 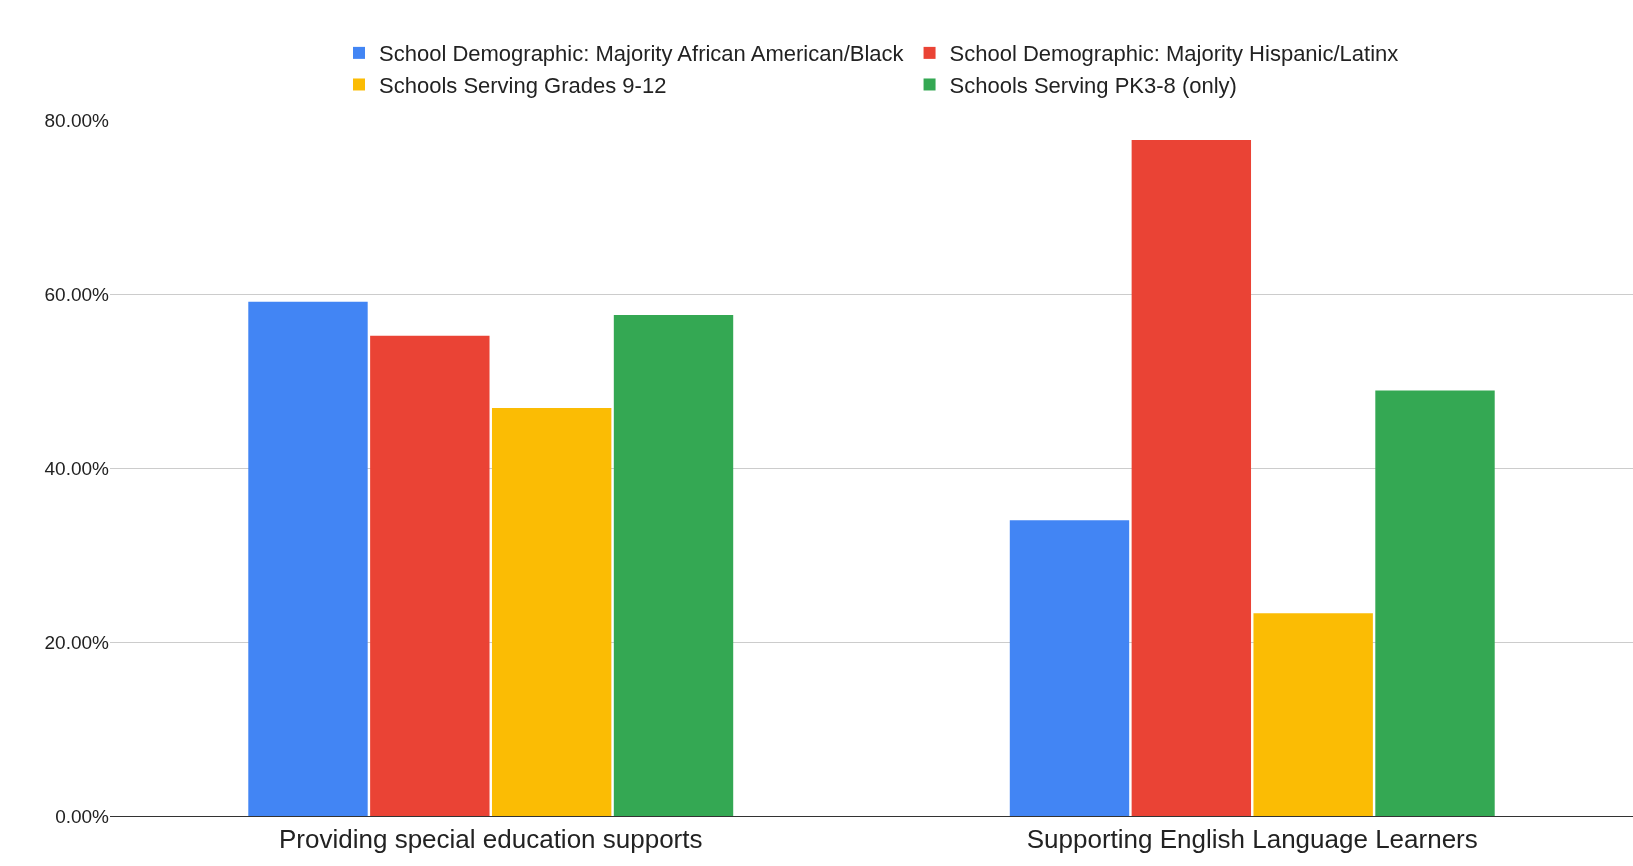 I want to click on x-tick-label: Supporting English Language Learners, so click(x=1252, y=839).